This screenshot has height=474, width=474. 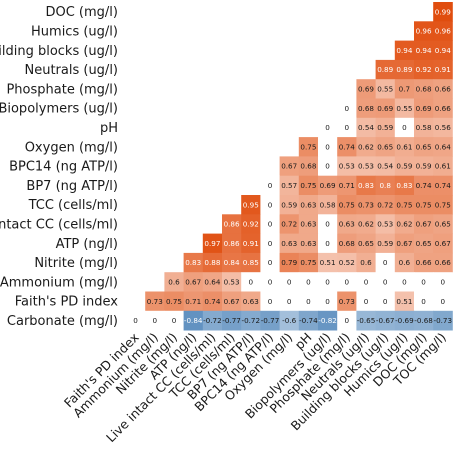 What do you see at coordinates (232, 224) in the screenshot?
I see `cell-value-label: 0.86` at bounding box center [232, 224].